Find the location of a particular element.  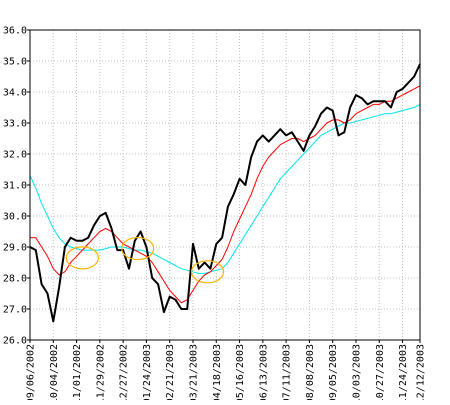

x-tick-label: 12/12/2003 is located at coordinates (421, 372).